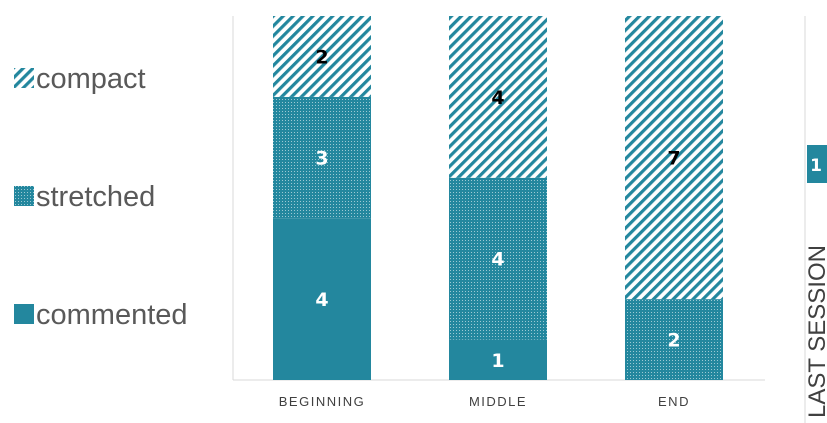 Image resolution: width=827 pixels, height=423 pixels. I want to click on legend-swatch-stretched, so click(24, 196).